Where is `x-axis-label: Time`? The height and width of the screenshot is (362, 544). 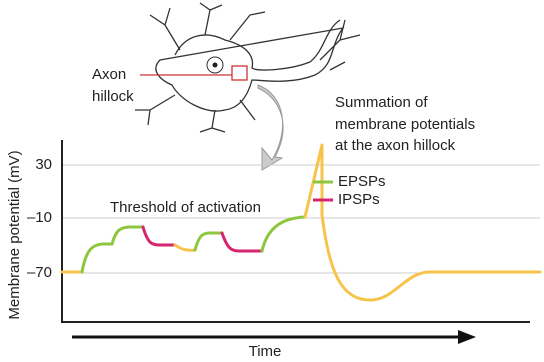
x-axis-label: Time is located at coordinates (265, 351).